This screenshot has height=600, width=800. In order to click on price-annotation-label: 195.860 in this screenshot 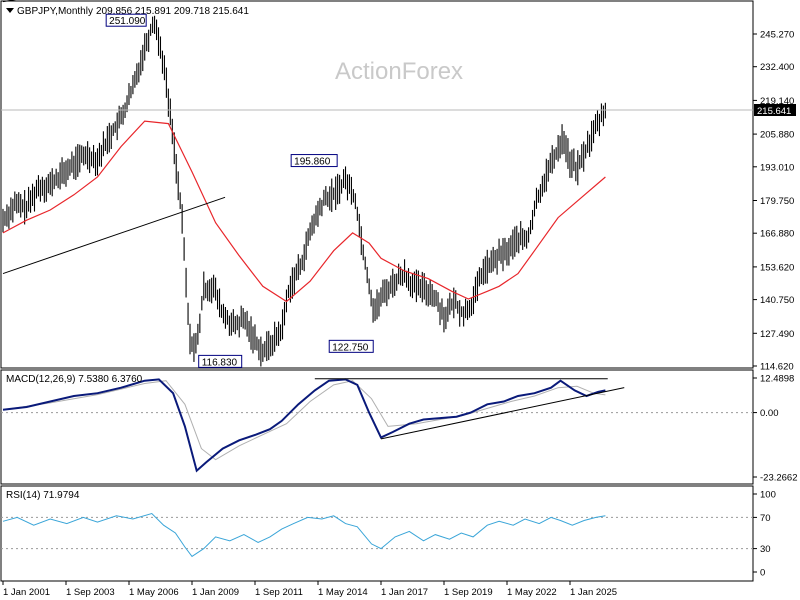, I will do `click(312, 162)`.